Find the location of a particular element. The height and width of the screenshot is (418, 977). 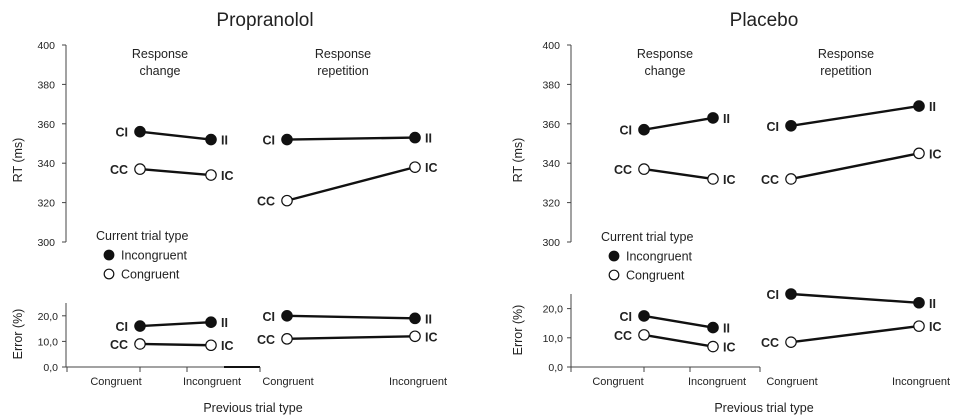

rt-y-tick-label: 340 is located at coordinates (551, 164).